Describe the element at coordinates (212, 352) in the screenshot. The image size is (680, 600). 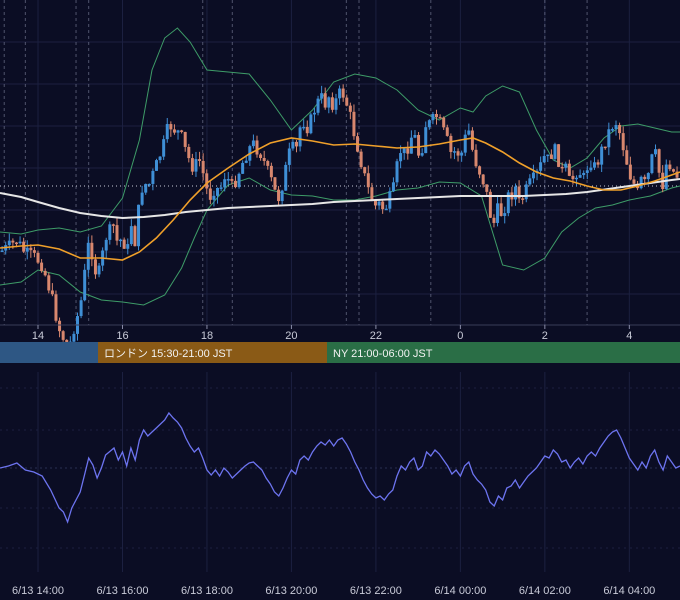
I see `session-london` at that location.